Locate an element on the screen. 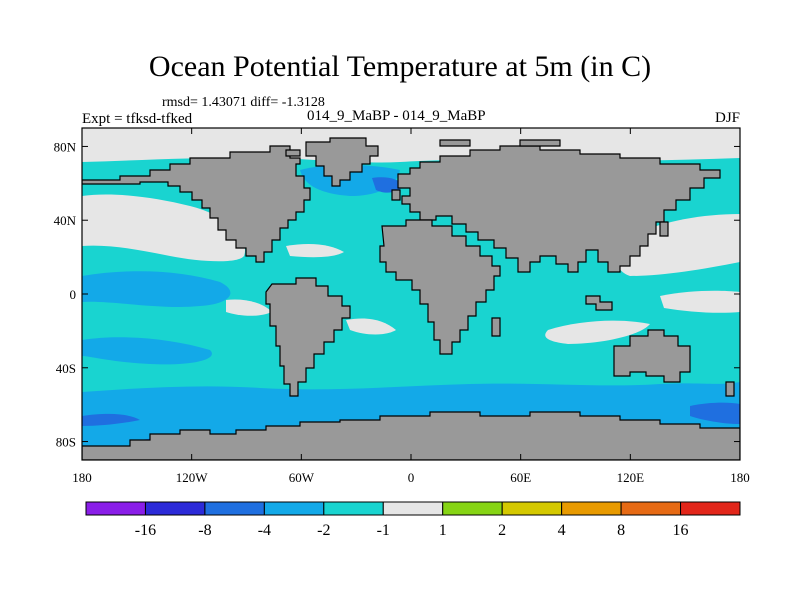 The image size is (800, 600). plot-title: Ocean Potential Temperature at 5m (in C) is located at coordinates (400, 66).